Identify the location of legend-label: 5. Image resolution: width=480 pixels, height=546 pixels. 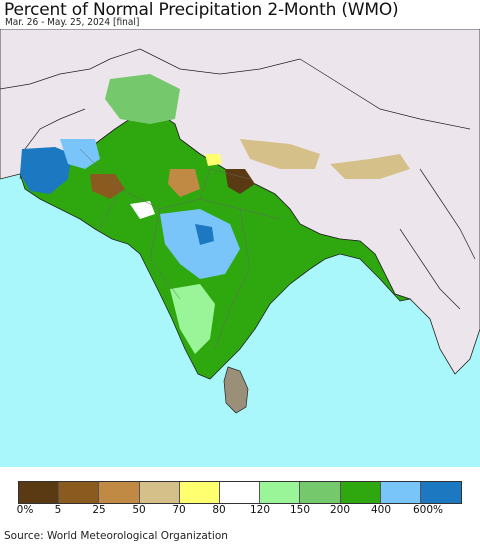
(58, 510).